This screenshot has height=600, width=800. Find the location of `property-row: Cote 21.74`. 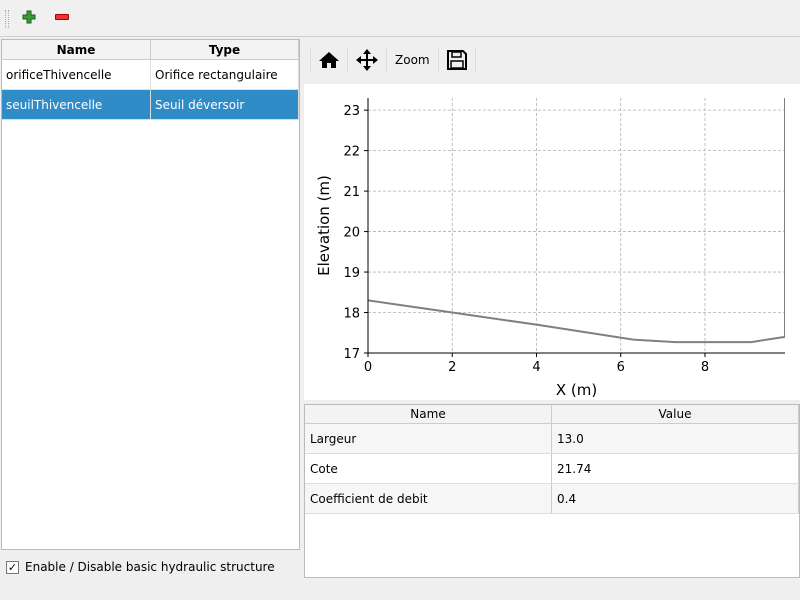

property-row: Cote 21.74 is located at coordinates (552, 469).